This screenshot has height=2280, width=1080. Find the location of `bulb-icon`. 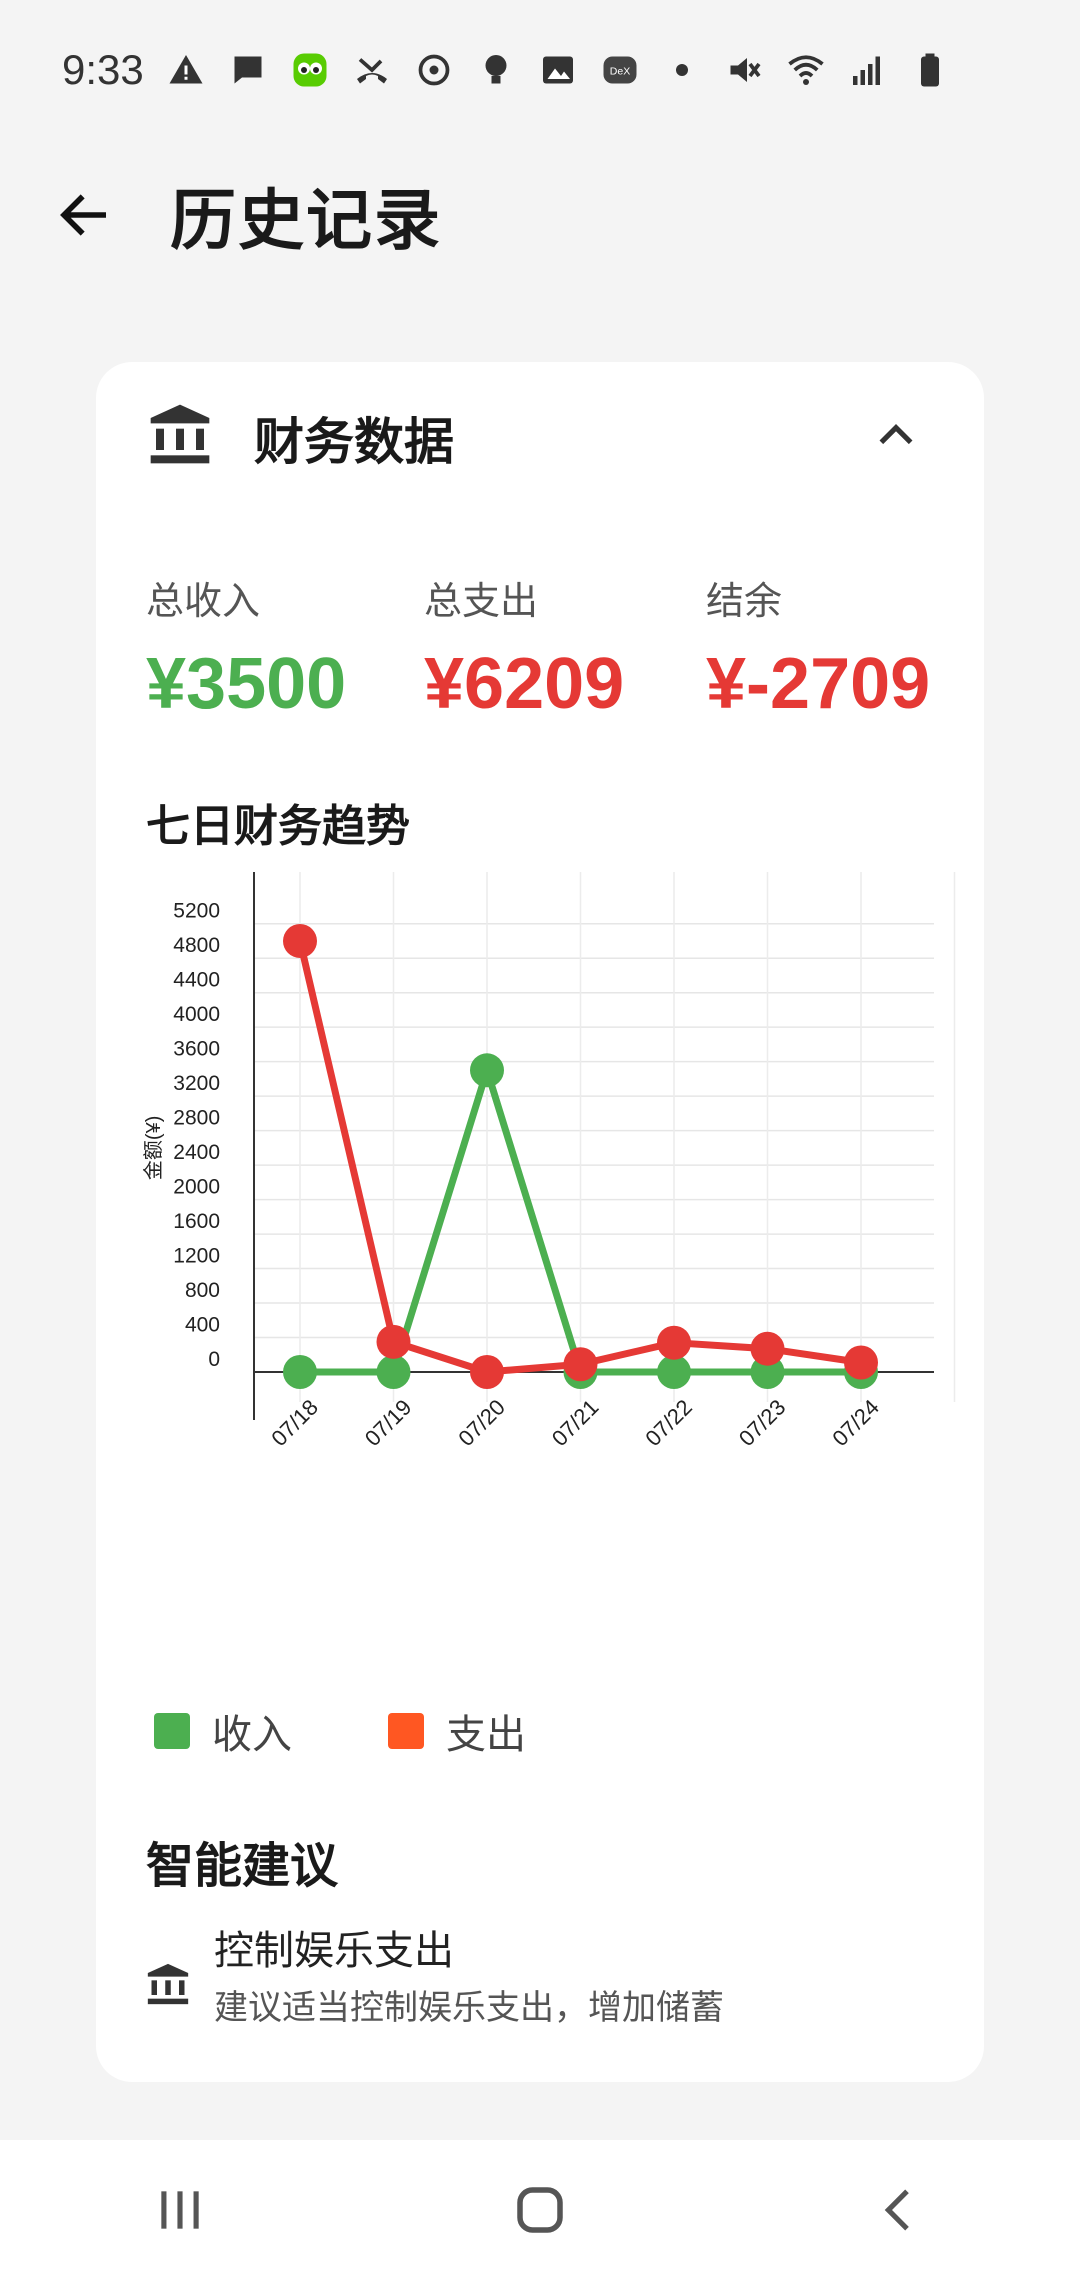

bulb-icon is located at coordinates (496, 70).